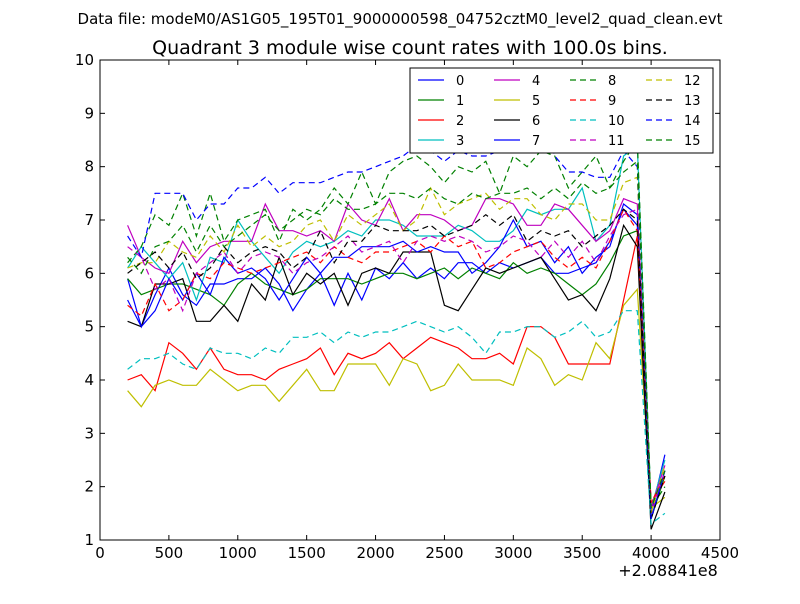 The height and width of the screenshot is (604, 800). Describe the element at coordinates (84, 60) in the screenshot. I see `y-tick-label: 10` at that location.